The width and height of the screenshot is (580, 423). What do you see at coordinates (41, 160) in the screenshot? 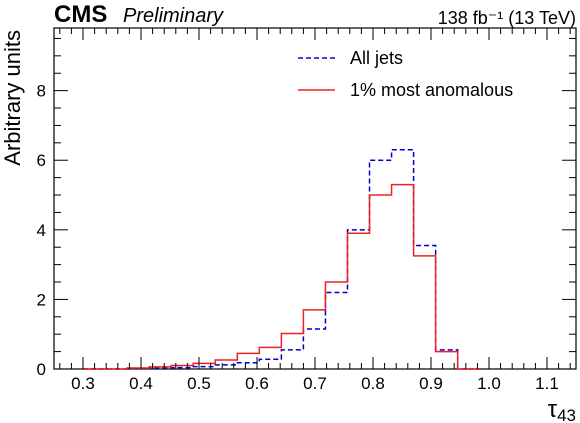
I see `y-tick-label: 6` at bounding box center [41, 160].